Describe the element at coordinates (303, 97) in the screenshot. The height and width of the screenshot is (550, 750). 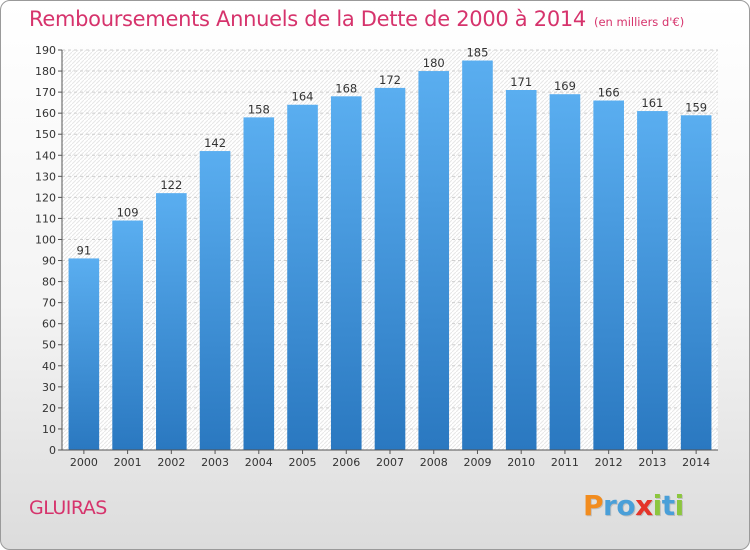
I see `bar-value-label: 164` at that location.